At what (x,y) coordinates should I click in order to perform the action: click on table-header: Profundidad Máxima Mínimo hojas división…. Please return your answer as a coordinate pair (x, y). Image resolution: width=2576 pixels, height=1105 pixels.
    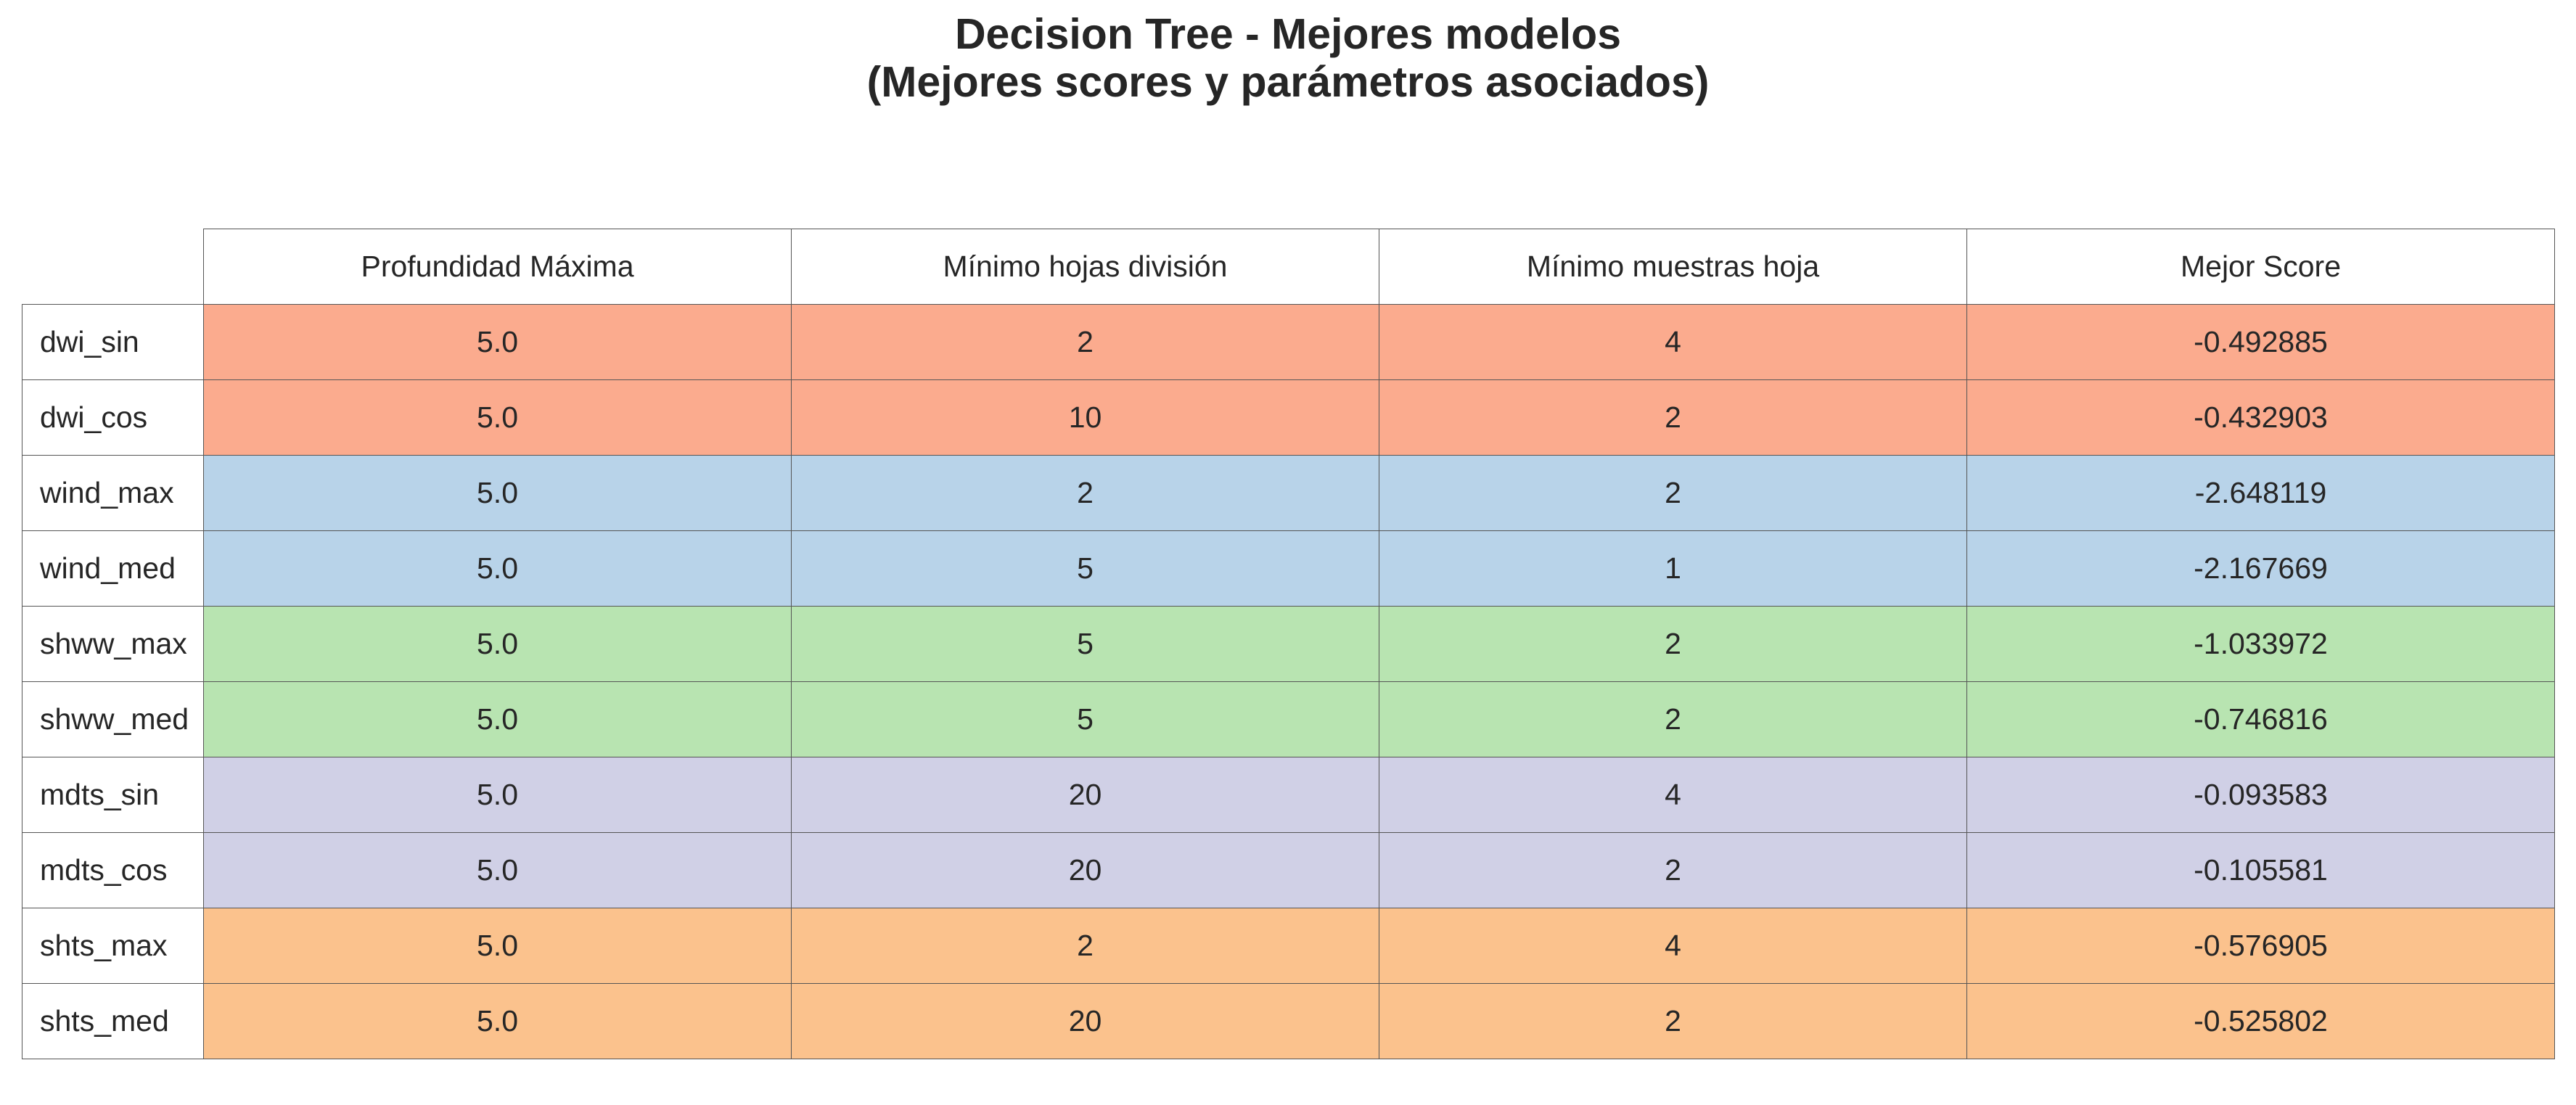
    Looking at the image, I should click on (1288, 267).